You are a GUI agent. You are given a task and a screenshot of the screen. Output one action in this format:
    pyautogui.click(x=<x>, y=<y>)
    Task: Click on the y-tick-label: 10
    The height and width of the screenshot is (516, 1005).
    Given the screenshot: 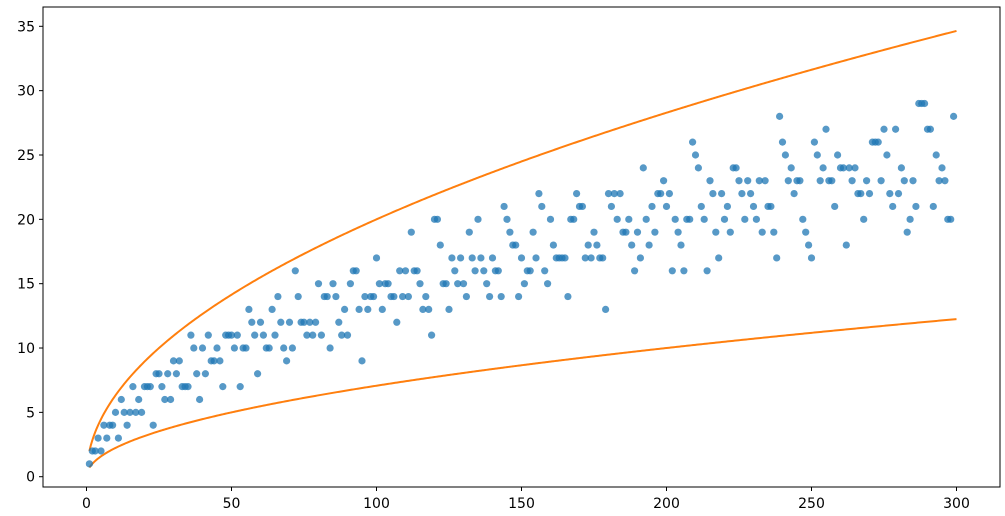 What is the action you would take?
    pyautogui.click(x=26, y=349)
    